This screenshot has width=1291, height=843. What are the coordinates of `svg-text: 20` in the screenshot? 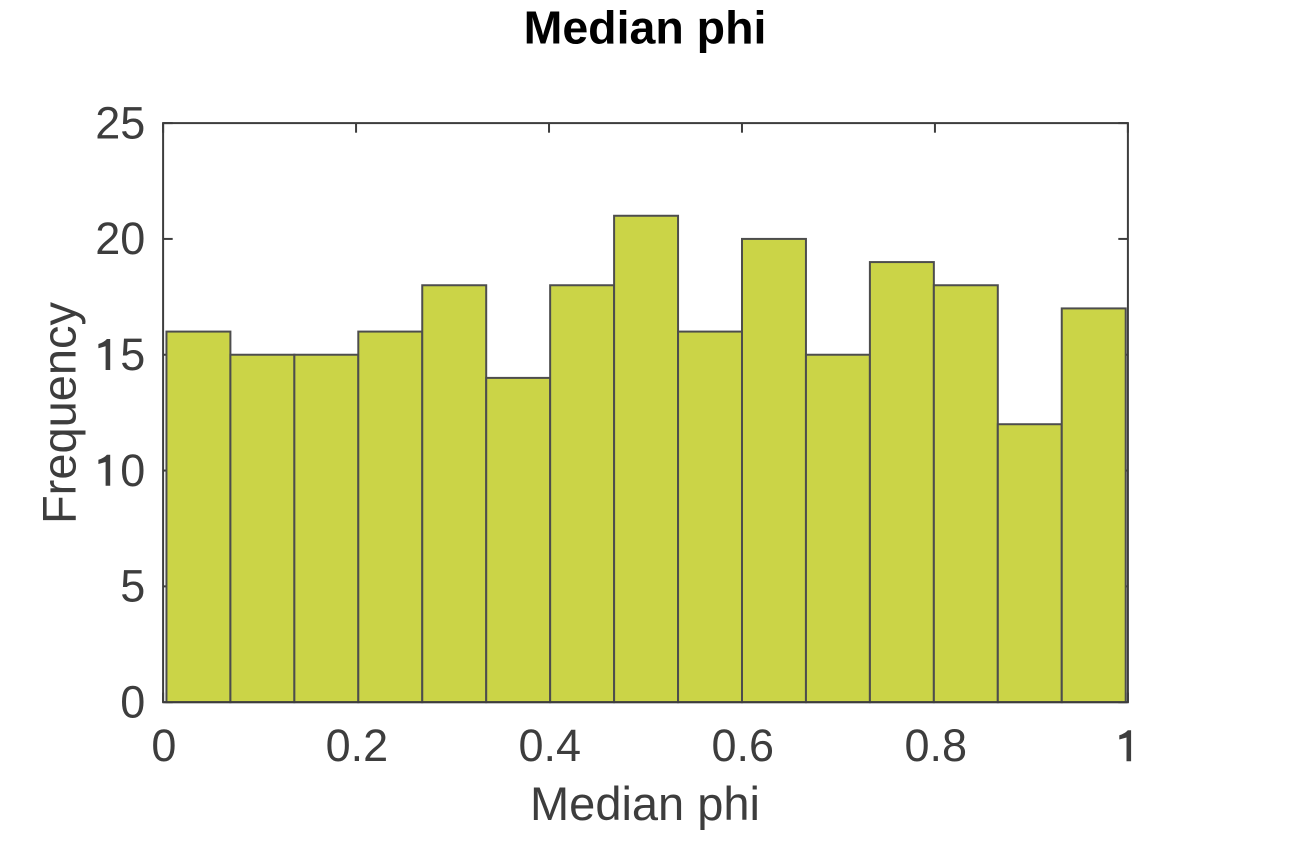 It's located at (120, 238).